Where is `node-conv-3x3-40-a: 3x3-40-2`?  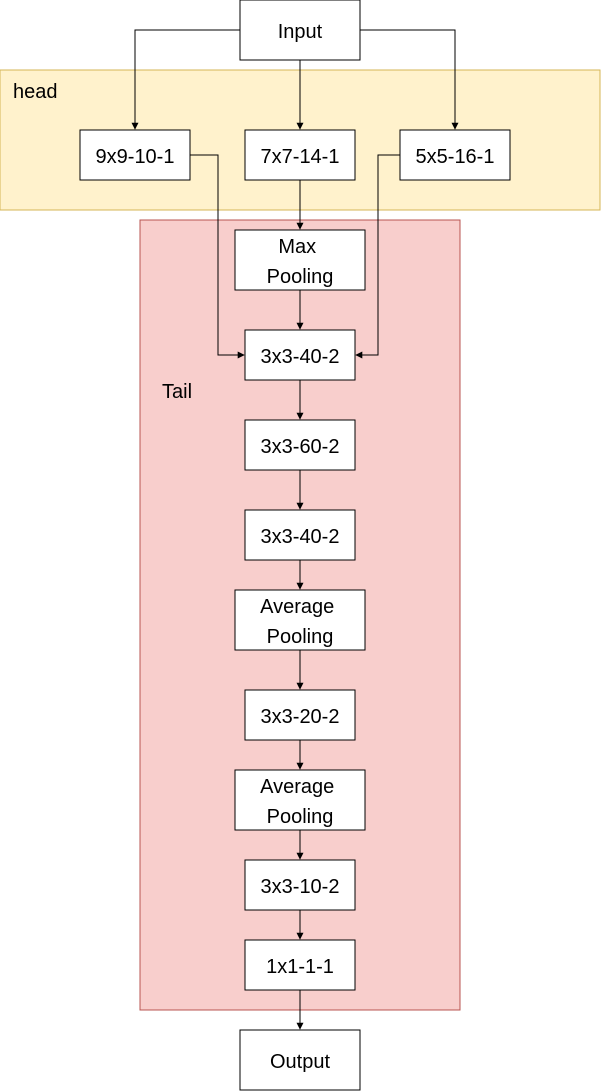
node-conv-3x3-40-a: 3x3-40-2 is located at coordinates (300, 355).